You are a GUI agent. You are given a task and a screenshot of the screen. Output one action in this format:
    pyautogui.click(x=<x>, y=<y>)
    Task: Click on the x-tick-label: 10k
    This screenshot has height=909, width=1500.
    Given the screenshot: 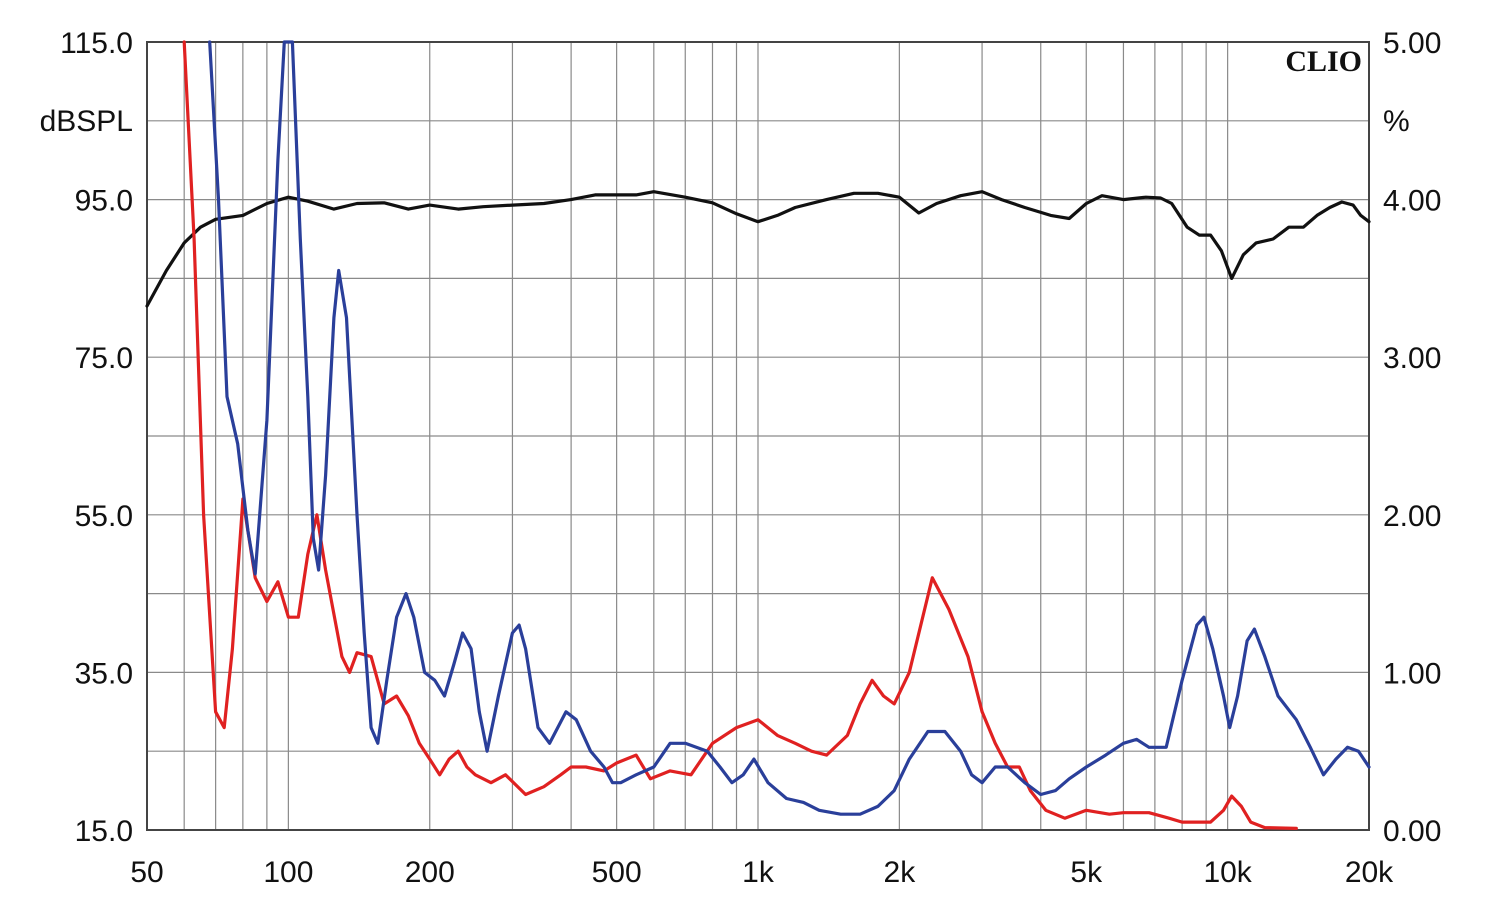 What is the action you would take?
    pyautogui.click(x=1227, y=872)
    